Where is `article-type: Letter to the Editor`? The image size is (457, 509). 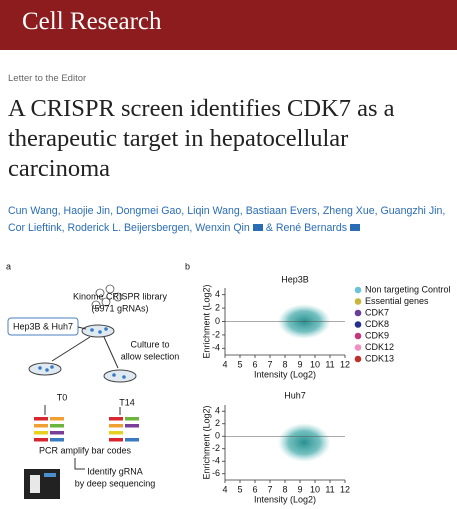 article-type: Letter to the Editor is located at coordinates (47, 78).